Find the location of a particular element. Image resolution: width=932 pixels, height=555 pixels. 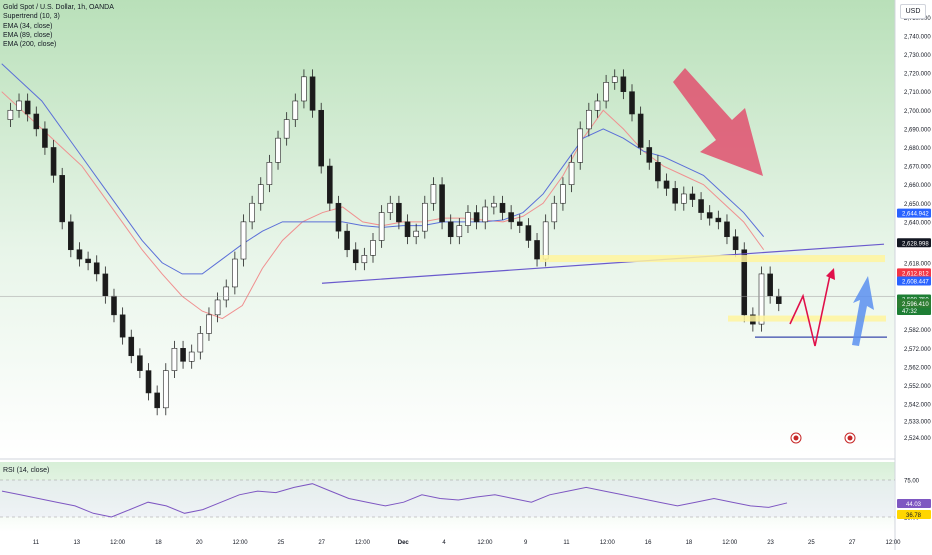

y-tick-label: 2,562.000 is located at coordinates (917, 368).